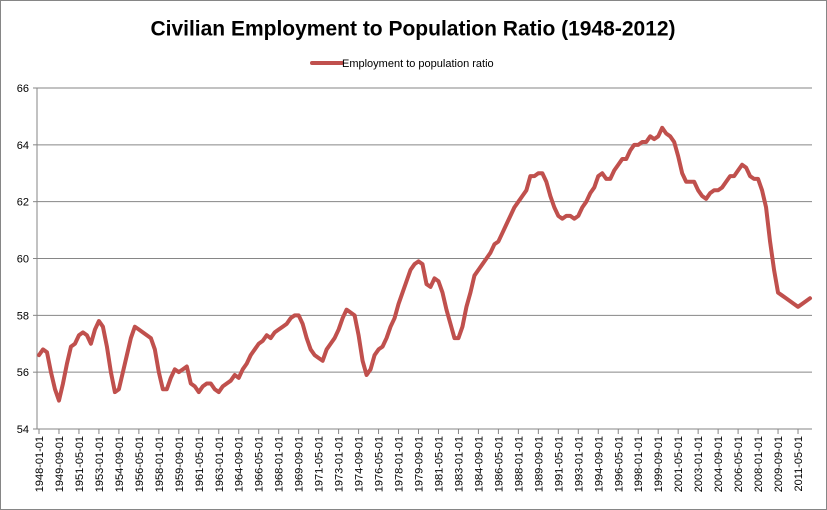 The height and width of the screenshot is (510, 827). What do you see at coordinates (459, 464) in the screenshot?
I see `x-tick-label: 1983-01-01` at bounding box center [459, 464].